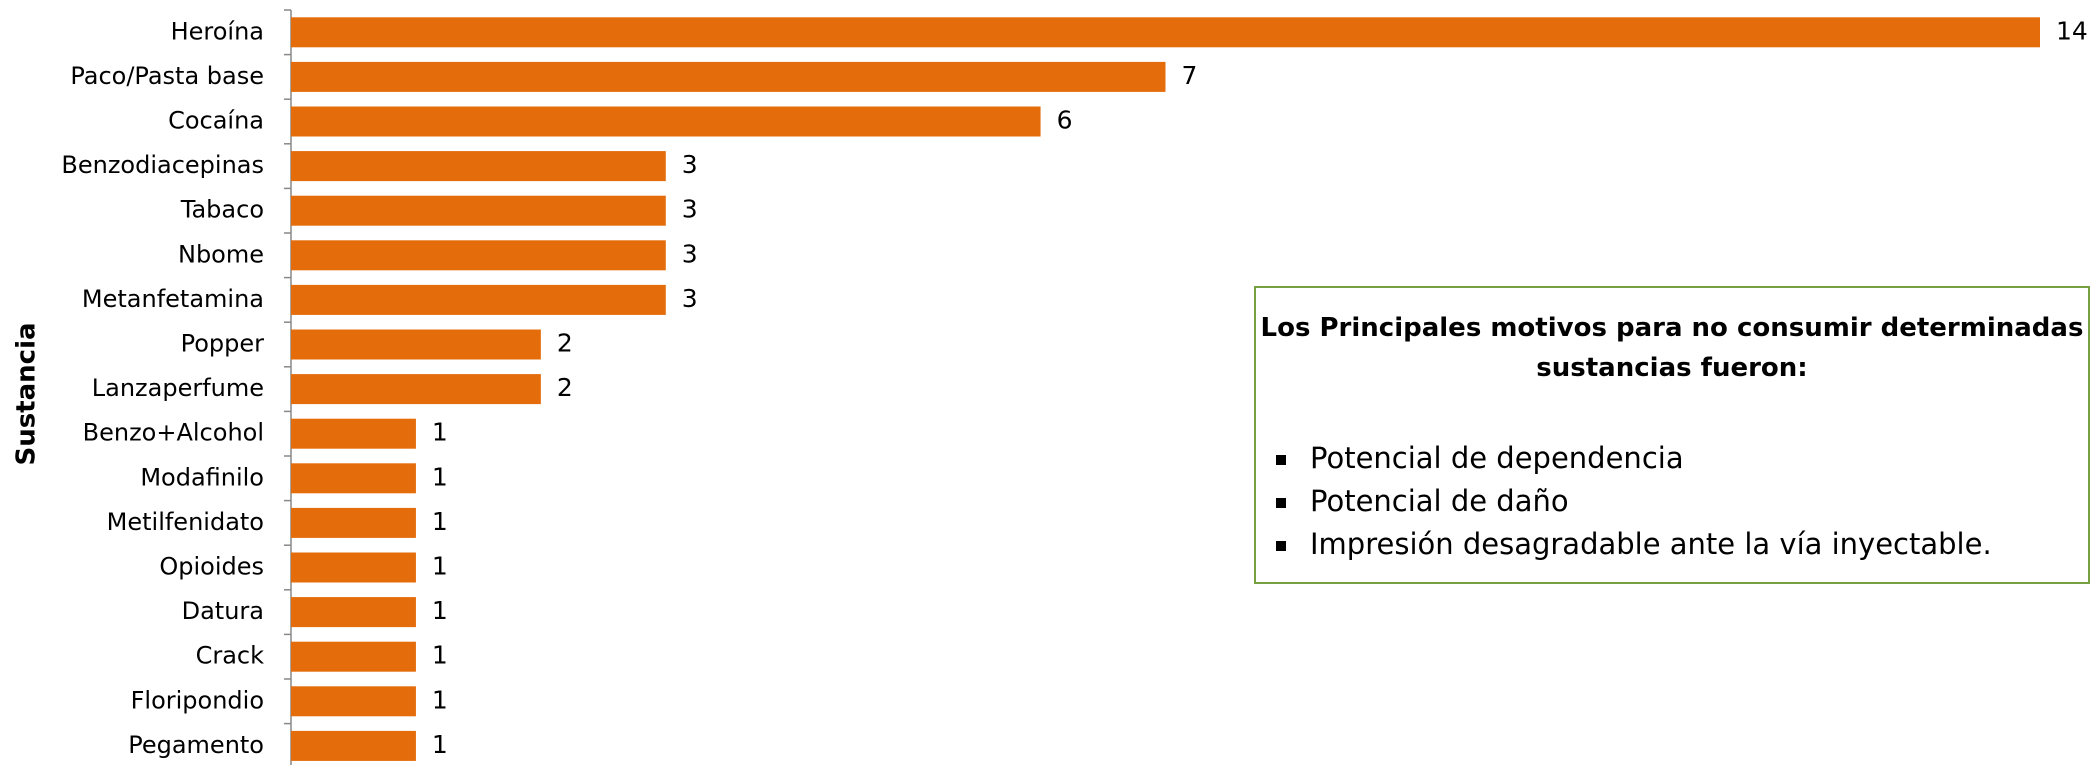 The height and width of the screenshot is (765, 2093). What do you see at coordinates (167, 76) in the screenshot?
I see `y-tick-label: Paco/Pasta base` at bounding box center [167, 76].